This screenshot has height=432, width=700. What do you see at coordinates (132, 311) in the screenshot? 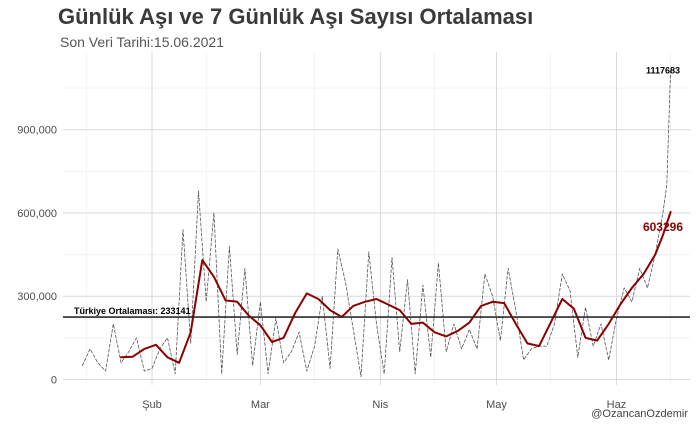
I see `reference-line-label: Türkiye Ortalaması: 233141` at bounding box center [132, 311].